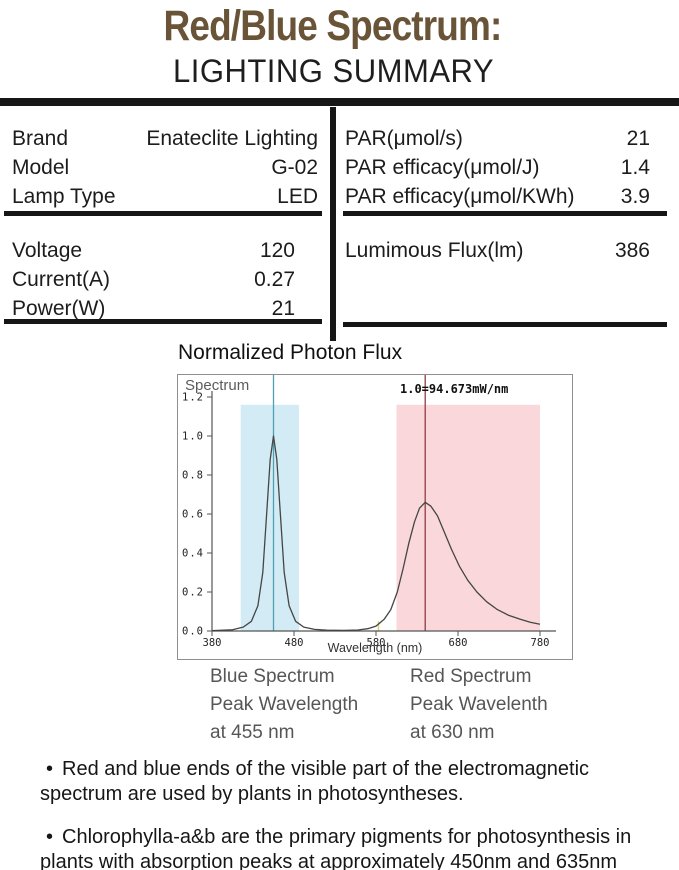 This screenshot has width=679, height=870. What do you see at coordinates (64, 196) in the screenshot?
I see `spec-label: Lamp Type` at bounding box center [64, 196].